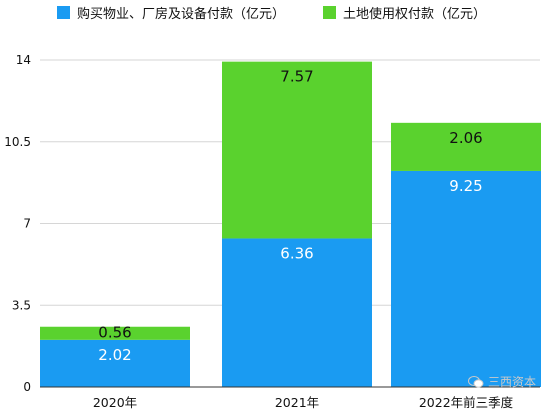 The width and height of the screenshot is (550, 412). I want to click on data-label: 9.25, so click(465, 186).